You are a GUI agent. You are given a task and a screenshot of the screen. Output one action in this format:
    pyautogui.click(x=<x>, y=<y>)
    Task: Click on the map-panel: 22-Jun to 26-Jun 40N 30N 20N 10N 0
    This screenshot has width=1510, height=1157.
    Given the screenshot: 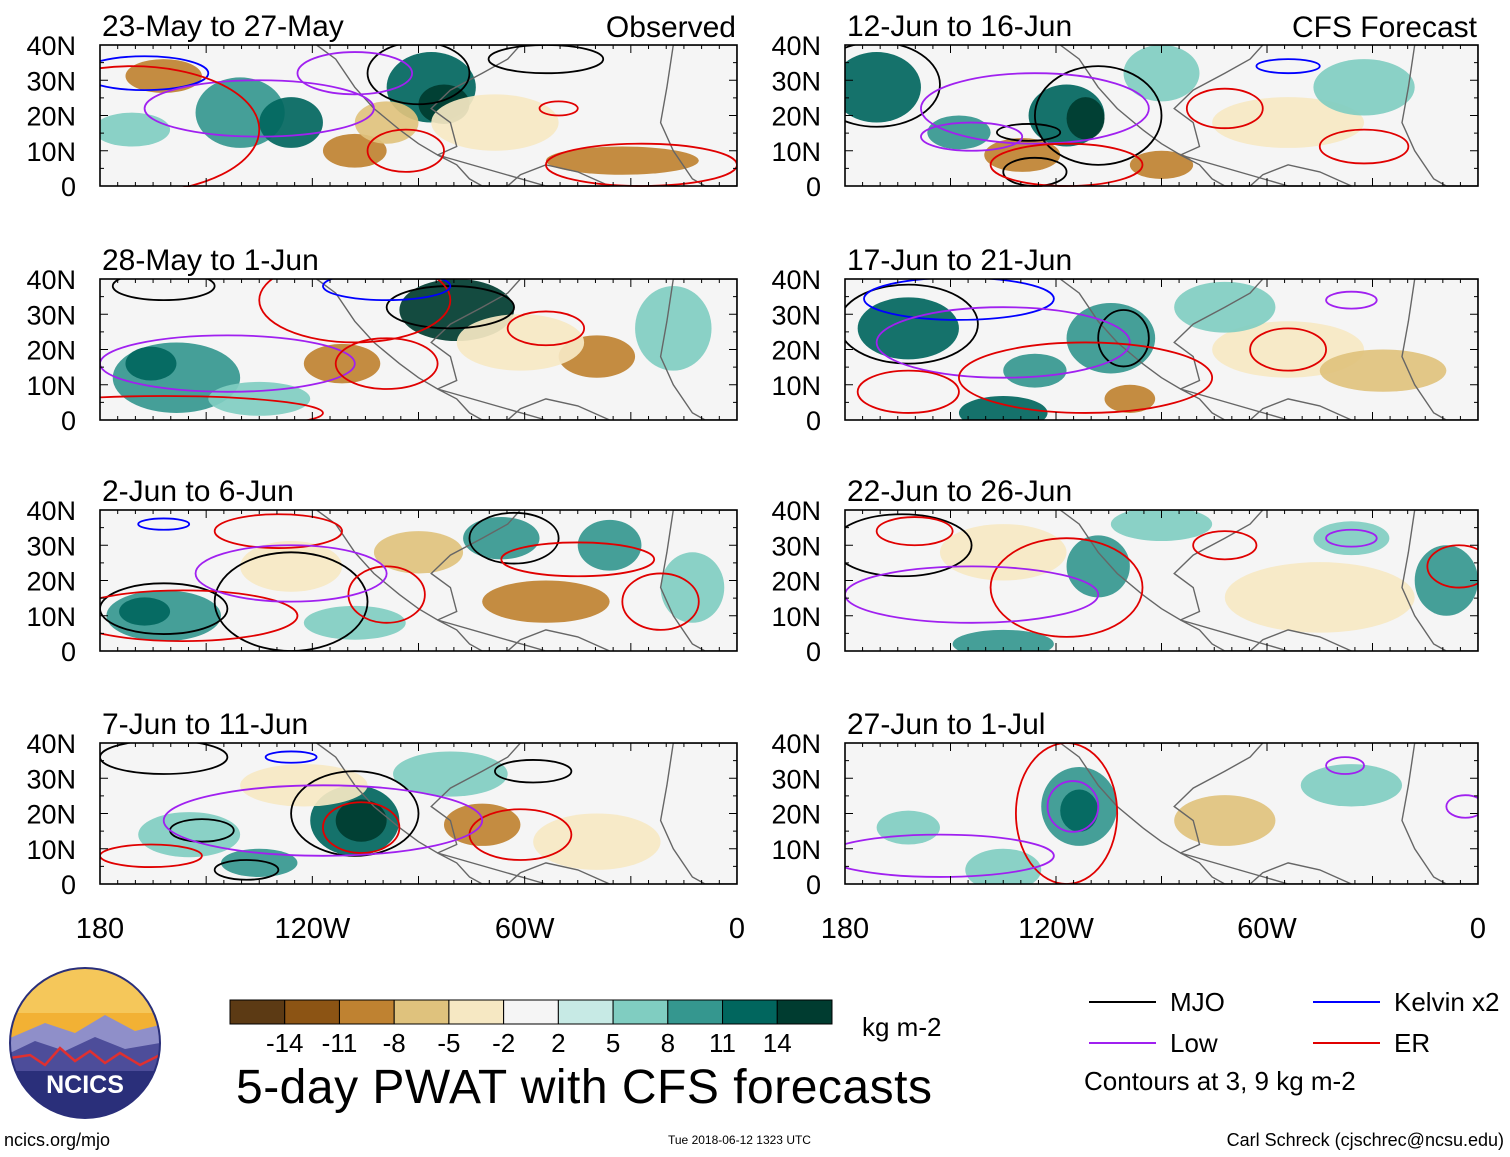 What is the action you would take?
    pyautogui.click(x=1125, y=571)
    